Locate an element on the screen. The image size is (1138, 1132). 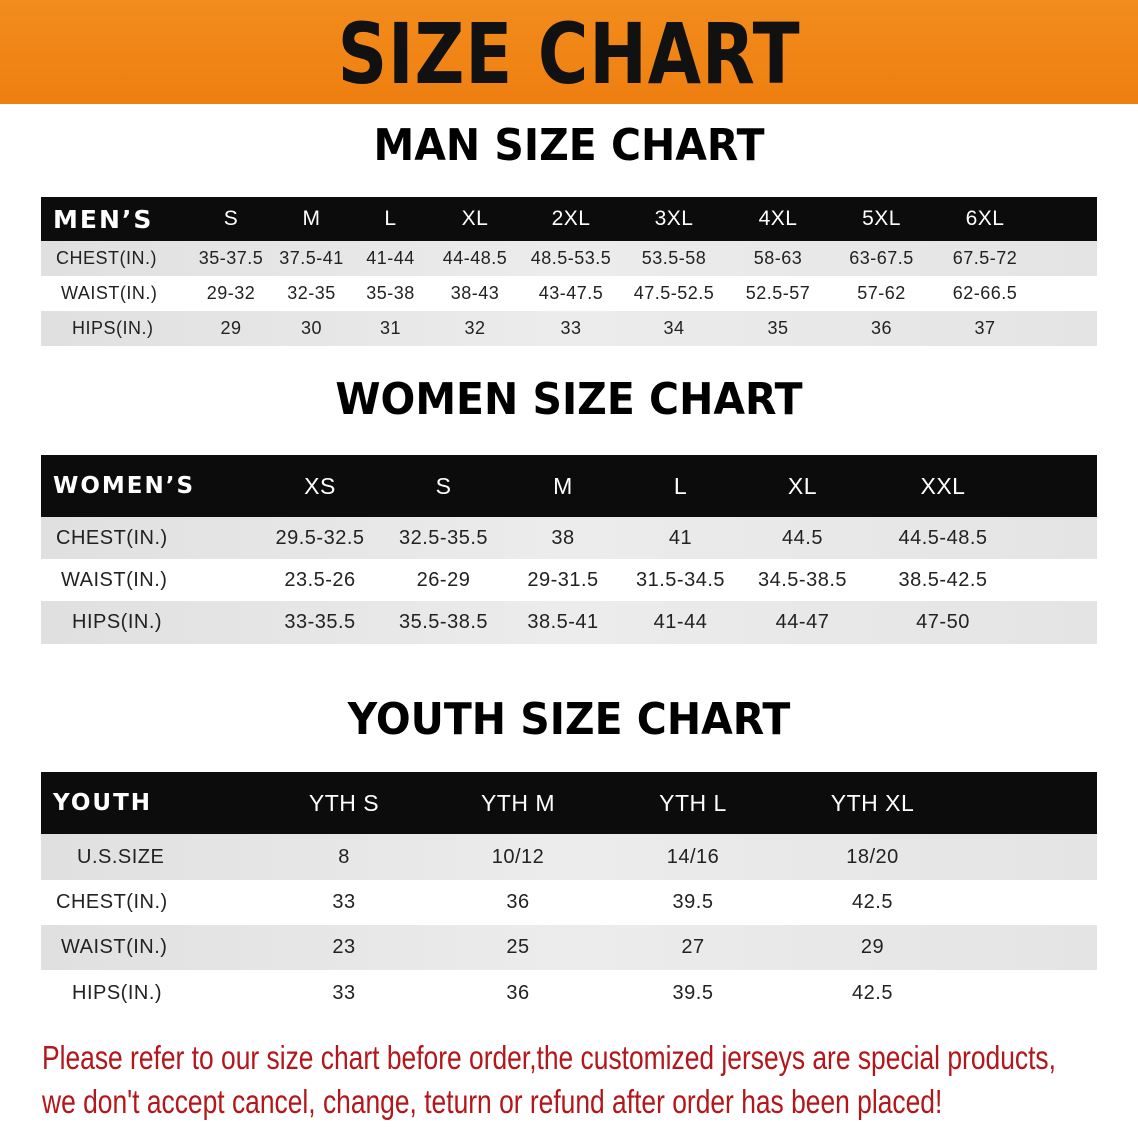
header-label: WOMEN’S is located at coordinates (124, 486).